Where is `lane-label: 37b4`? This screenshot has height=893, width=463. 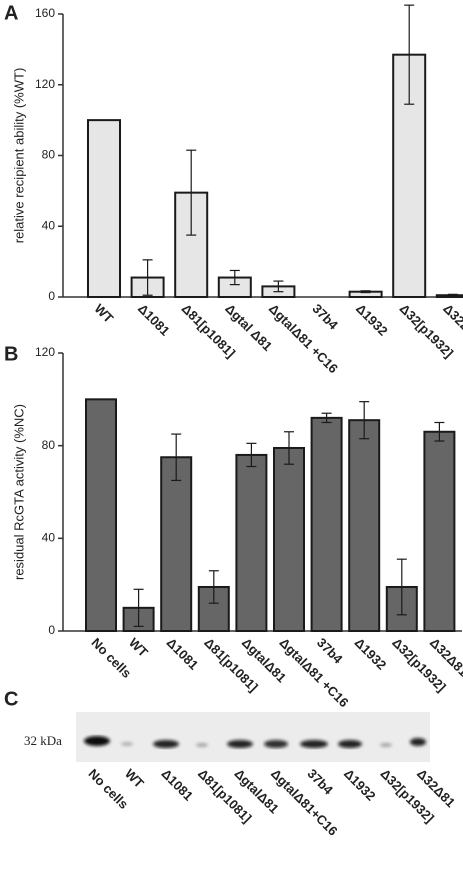
lane-label: 37b4 is located at coordinates (320, 782).